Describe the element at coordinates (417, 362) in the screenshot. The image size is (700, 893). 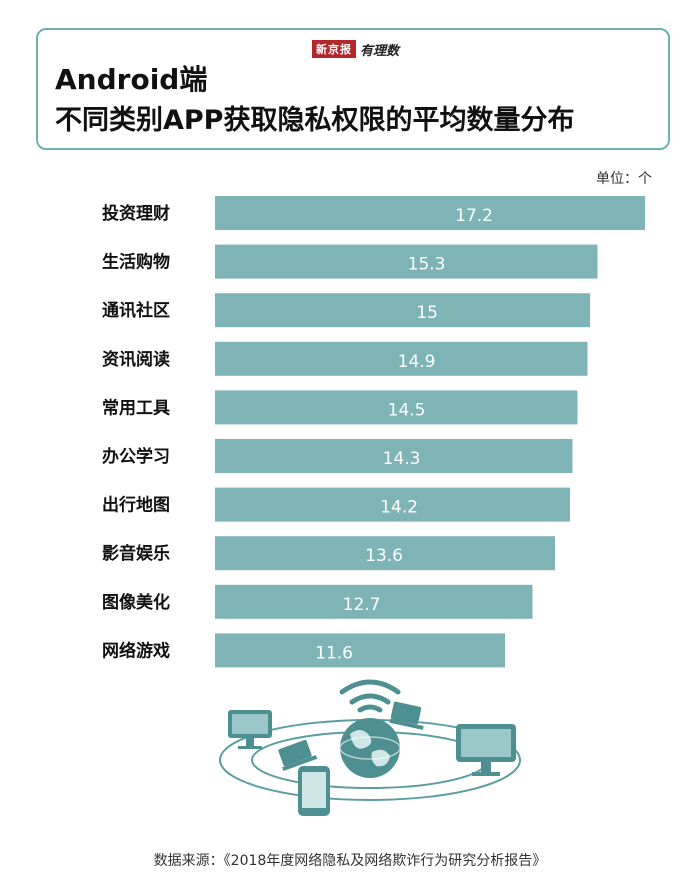
I see `value-label: 14.9` at that location.